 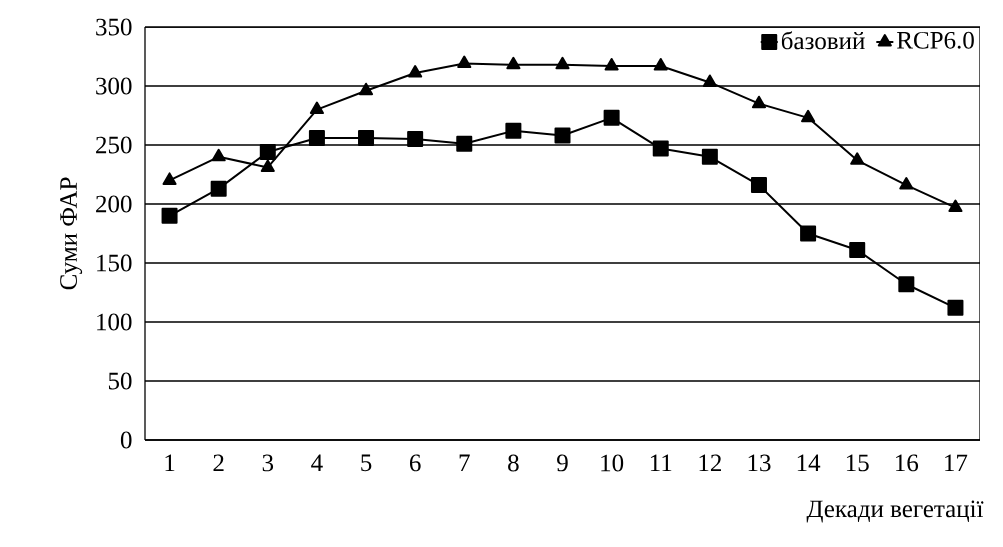 I want to click on y-tick-label: 50, so click(x=120, y=381).